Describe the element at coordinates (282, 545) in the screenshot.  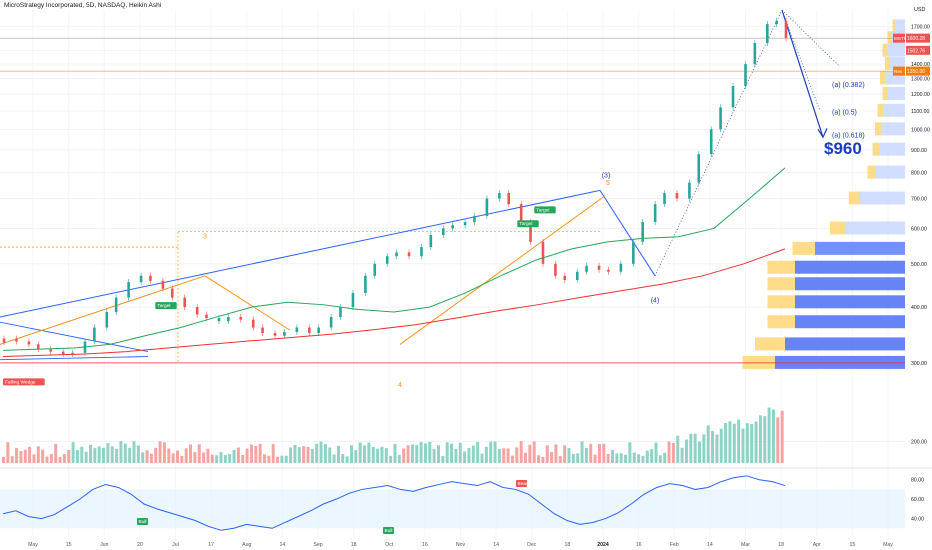
I see `x-tick-label: 14` at that location.